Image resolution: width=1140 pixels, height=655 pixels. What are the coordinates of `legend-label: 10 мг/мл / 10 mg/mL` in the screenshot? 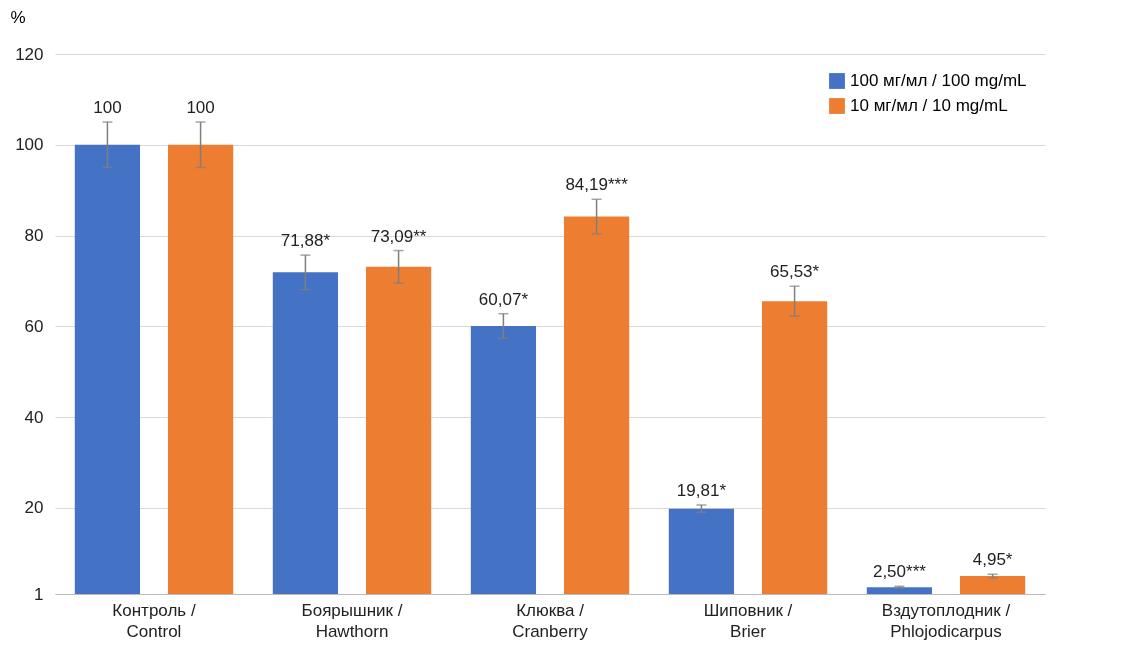 It's located at (929, 105).